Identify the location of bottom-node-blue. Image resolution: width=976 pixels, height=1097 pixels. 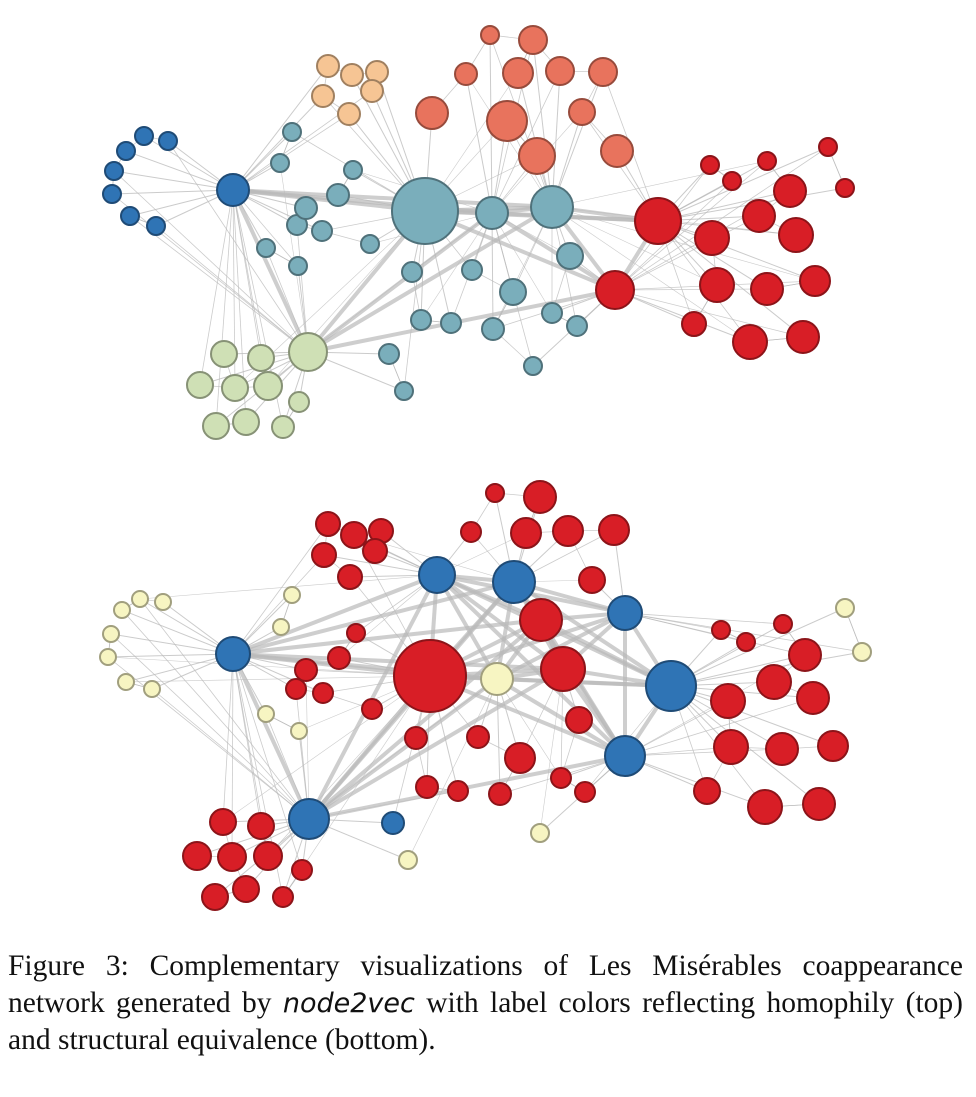
(671, 686).